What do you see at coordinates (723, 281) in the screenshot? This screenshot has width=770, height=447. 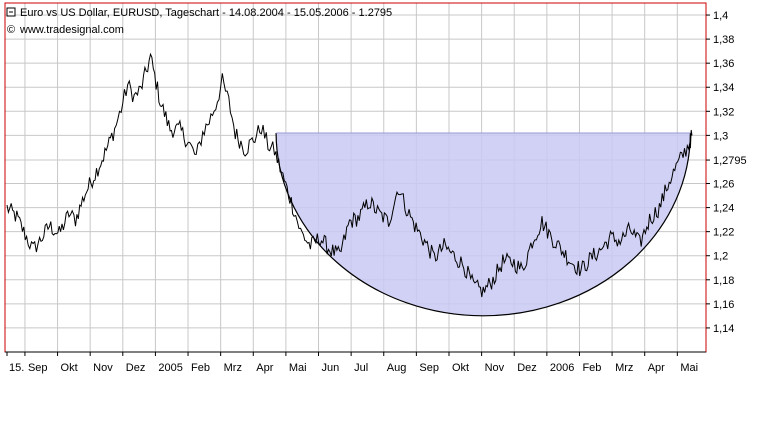 I see `y-tick-label: 1,18` at bounding box center [723, 281].